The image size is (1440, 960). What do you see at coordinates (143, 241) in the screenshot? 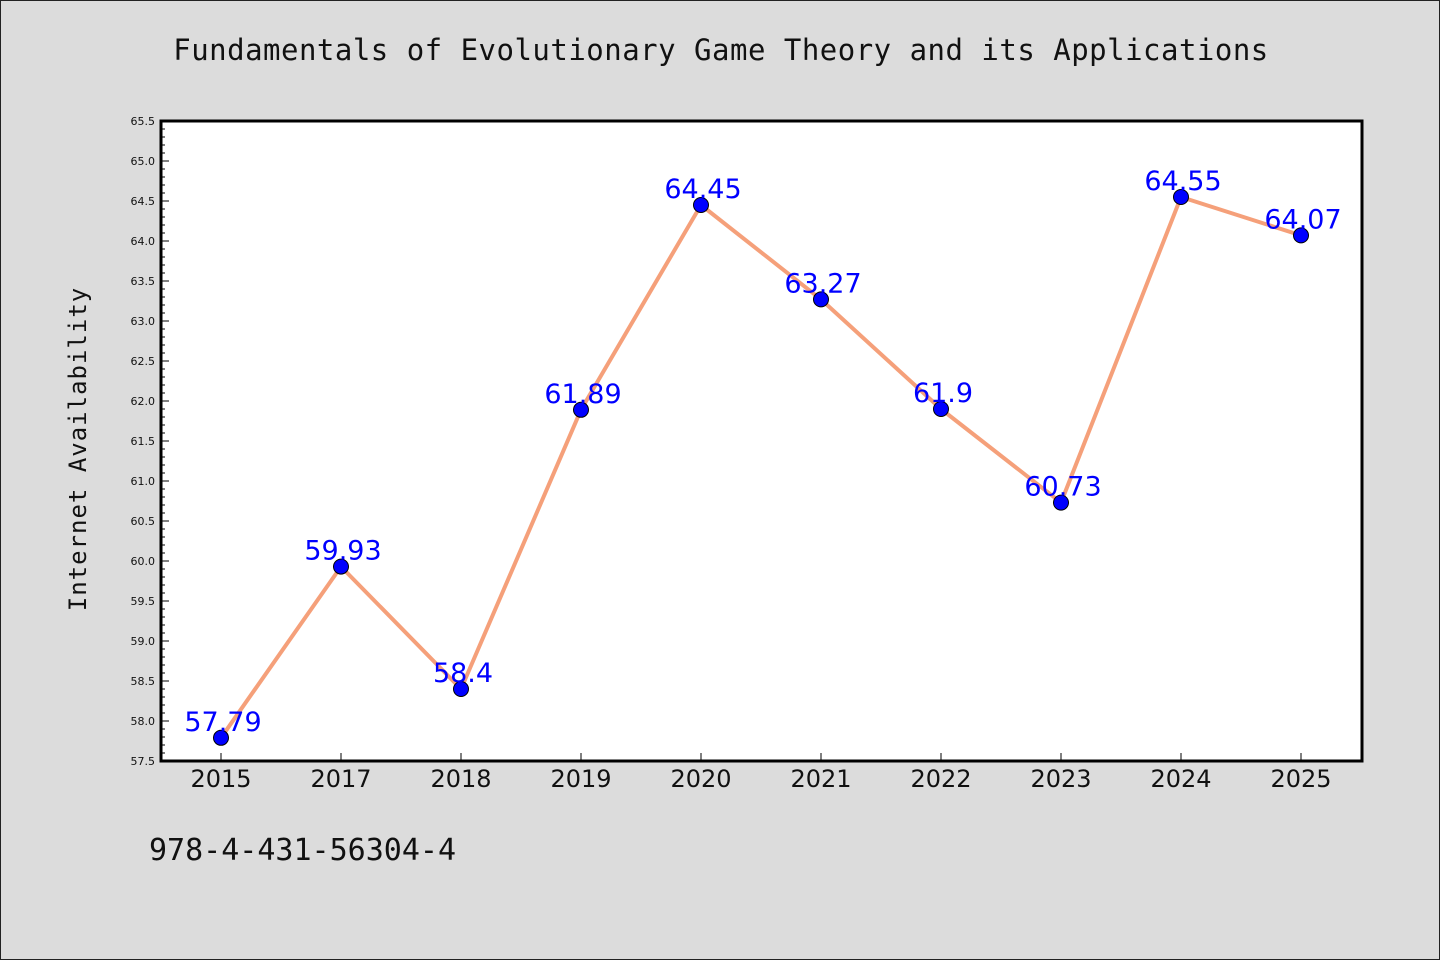
I see `y-tick-label: 64.0` at bounding box center [143, 241].